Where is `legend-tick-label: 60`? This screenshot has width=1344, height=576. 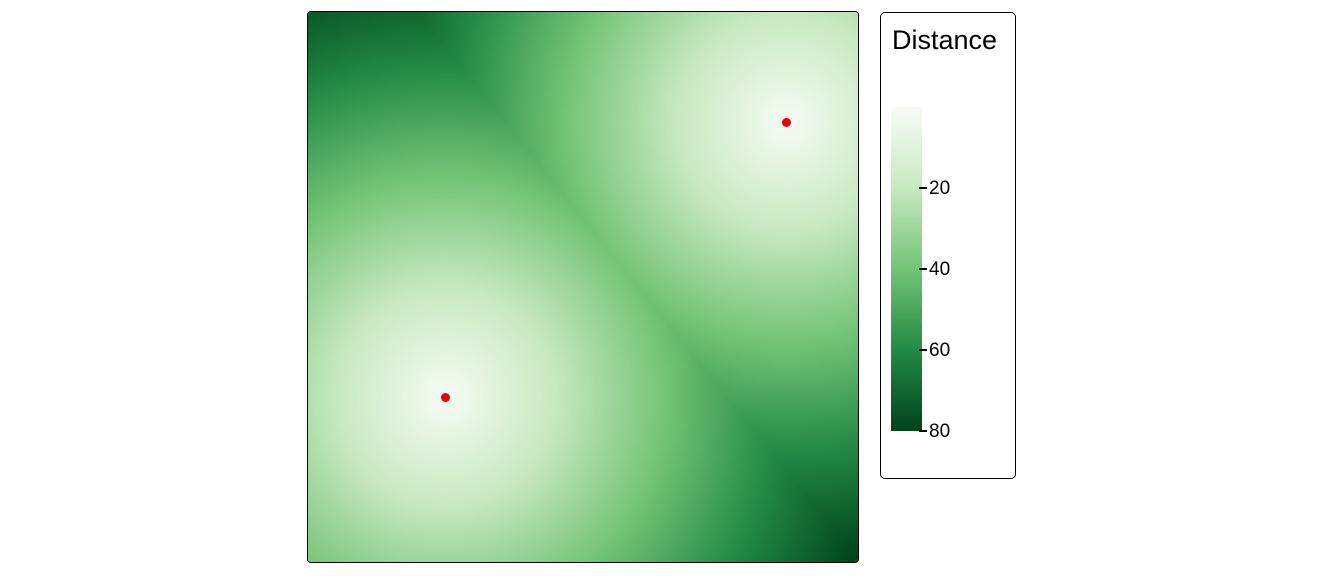 legend-tick-label: 60 is located at coordinates (940, 350).